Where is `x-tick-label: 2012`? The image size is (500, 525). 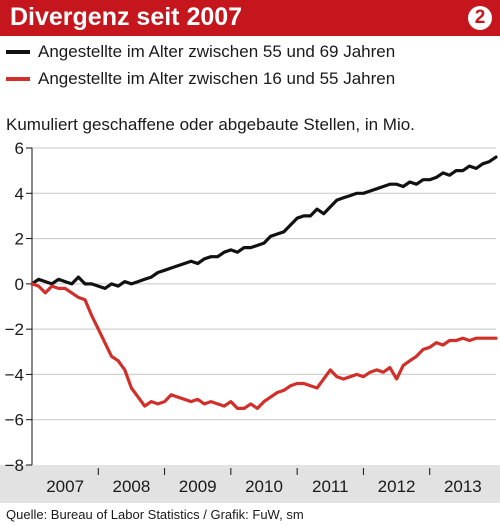 x-tick-label: 2012 is located at coordinates (397, 486).